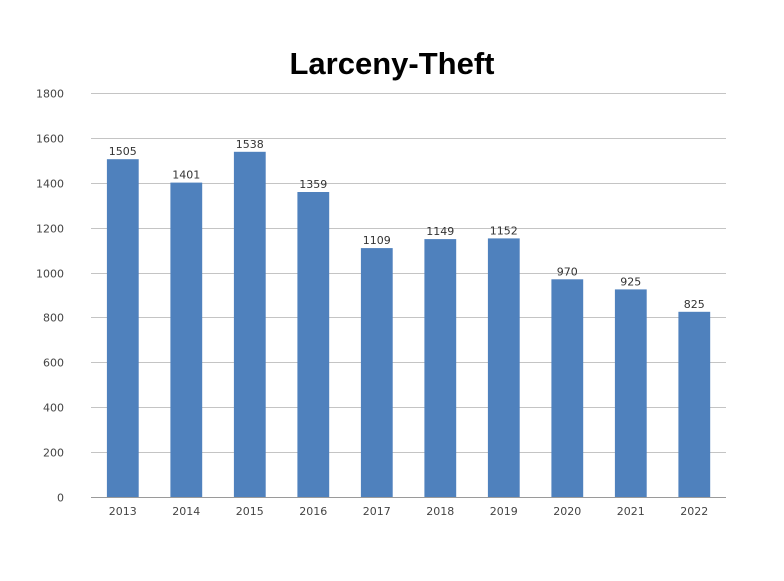  I want to click on x-tick-label: 2021, so click(631, 511).